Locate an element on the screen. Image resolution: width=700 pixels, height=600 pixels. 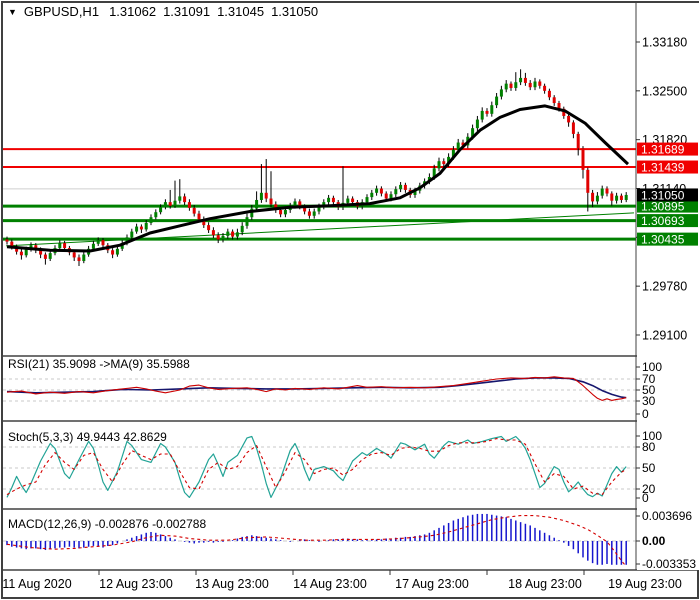
svg-text: 1.32500 is located at coordinates (664, 91).